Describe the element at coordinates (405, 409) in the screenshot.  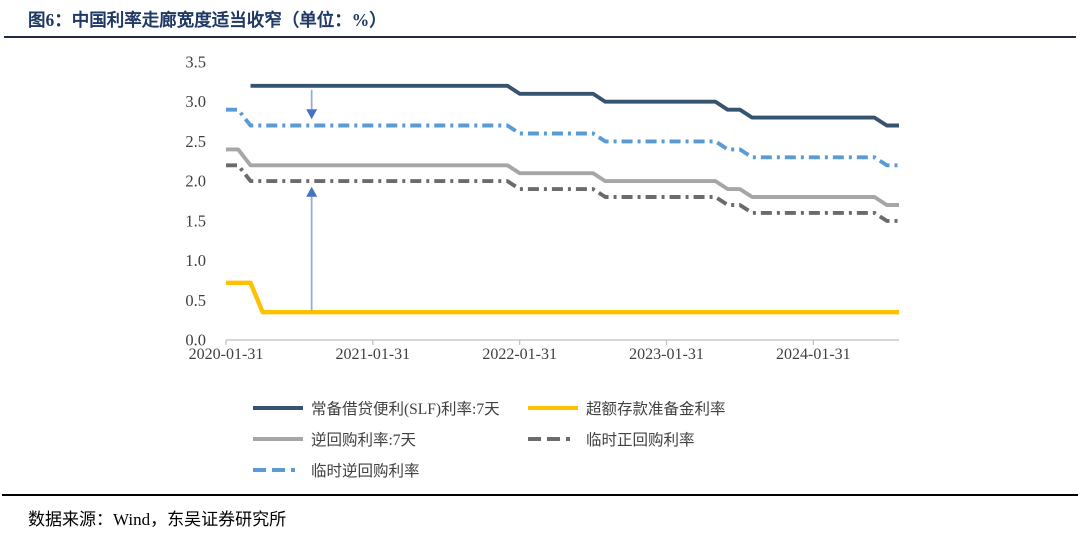
I see `legend-label-slf: 常备借贷便利(SLF)利率:7天` at that location.